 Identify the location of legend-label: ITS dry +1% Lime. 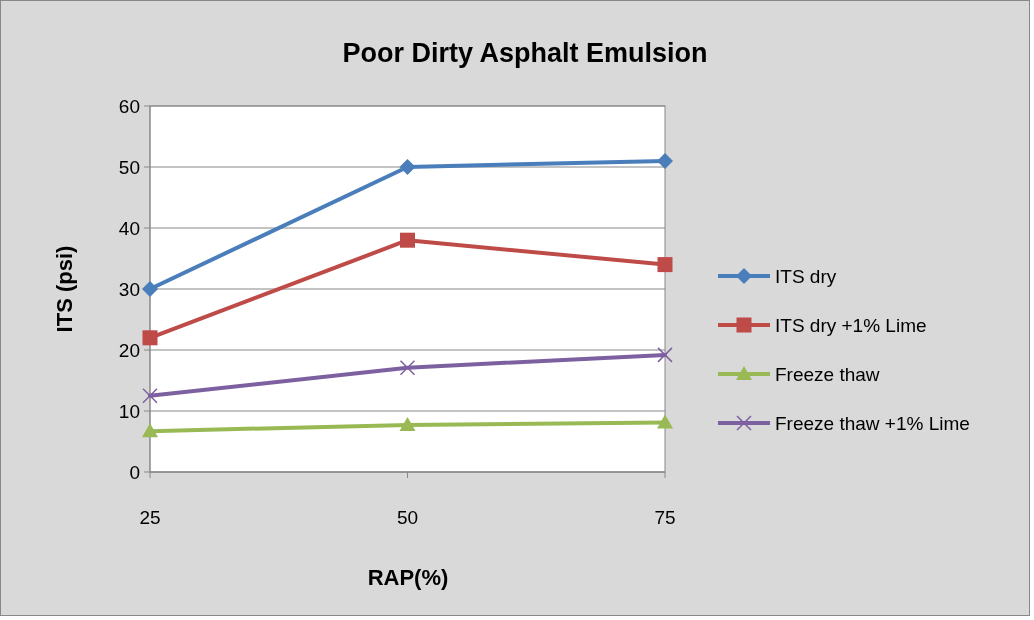
(851, 325).